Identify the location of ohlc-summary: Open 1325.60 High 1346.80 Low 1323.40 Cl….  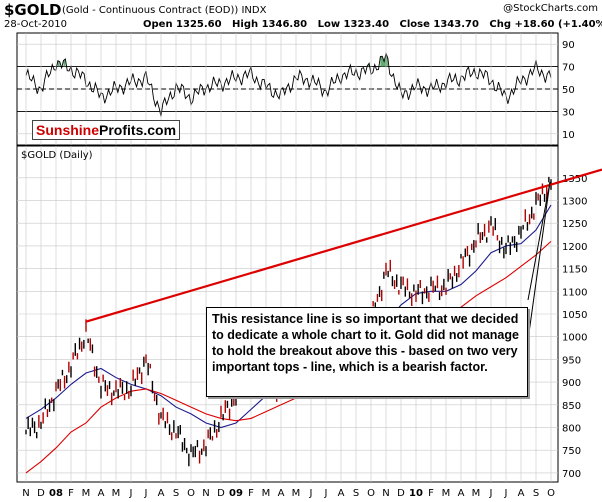
(372, 24).